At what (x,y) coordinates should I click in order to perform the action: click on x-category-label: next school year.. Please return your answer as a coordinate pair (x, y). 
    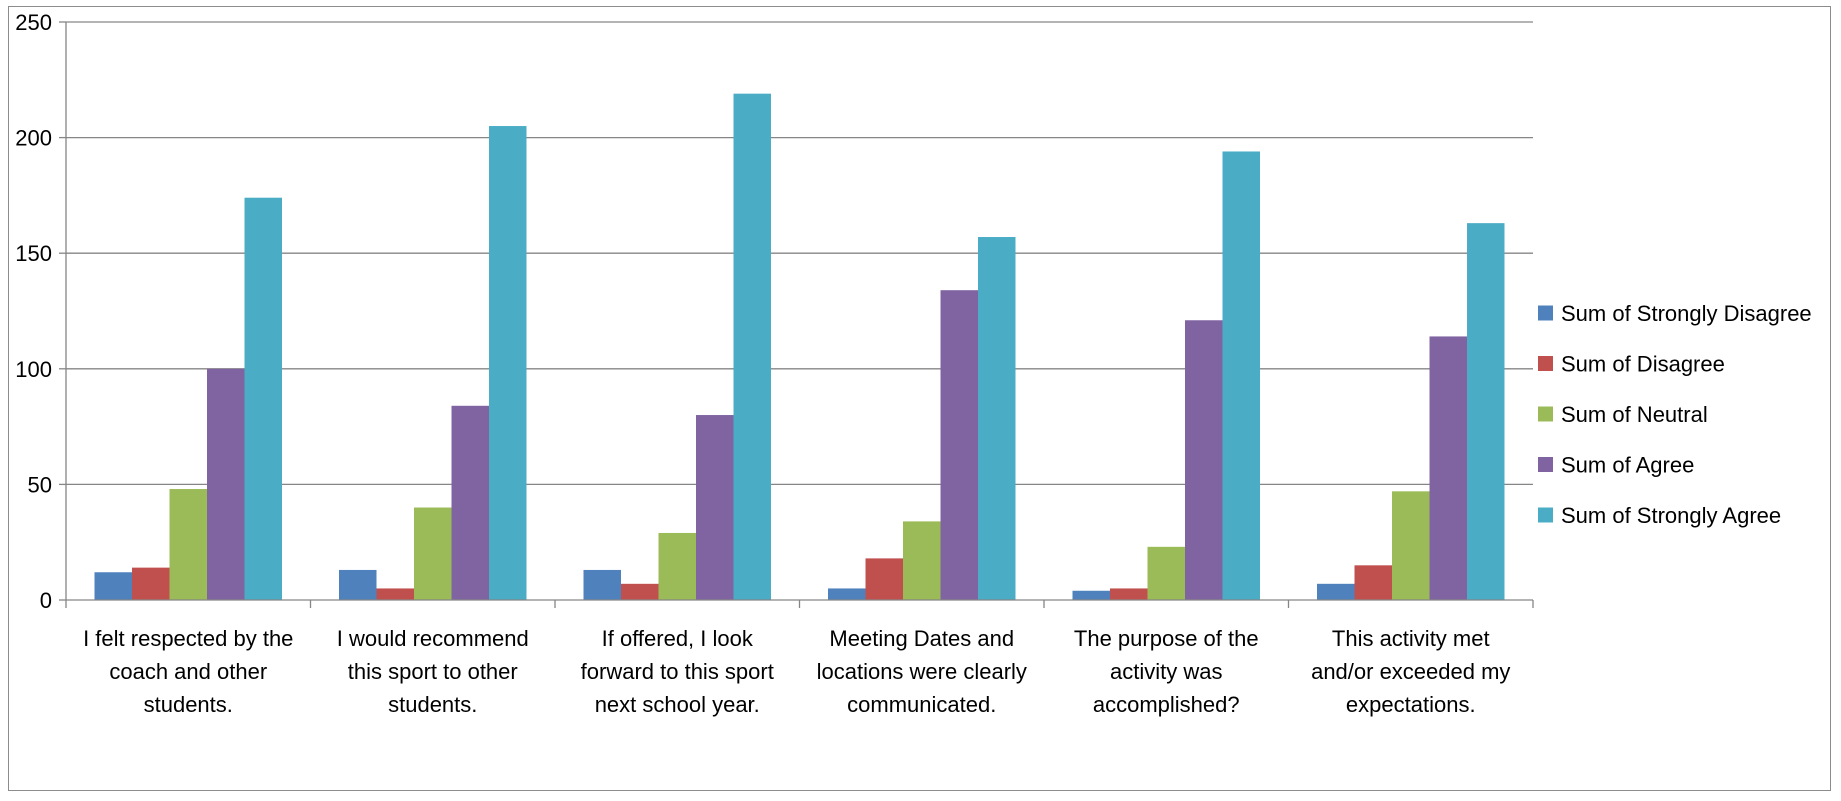
    Looking at the image, I should click on (677, 704).